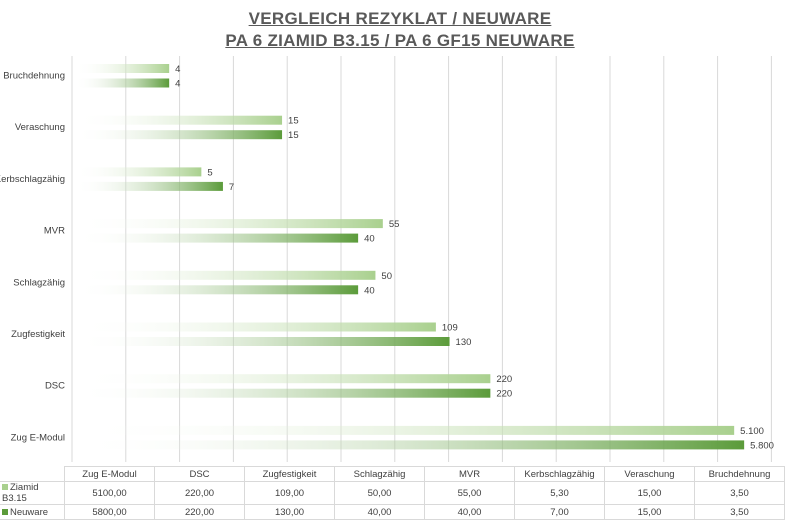 The height and width of the screenshot is (520, 800). Describe the element at coordinates (109, 512) in the screenshot. I see `table-cell: 5800,00` at that location.